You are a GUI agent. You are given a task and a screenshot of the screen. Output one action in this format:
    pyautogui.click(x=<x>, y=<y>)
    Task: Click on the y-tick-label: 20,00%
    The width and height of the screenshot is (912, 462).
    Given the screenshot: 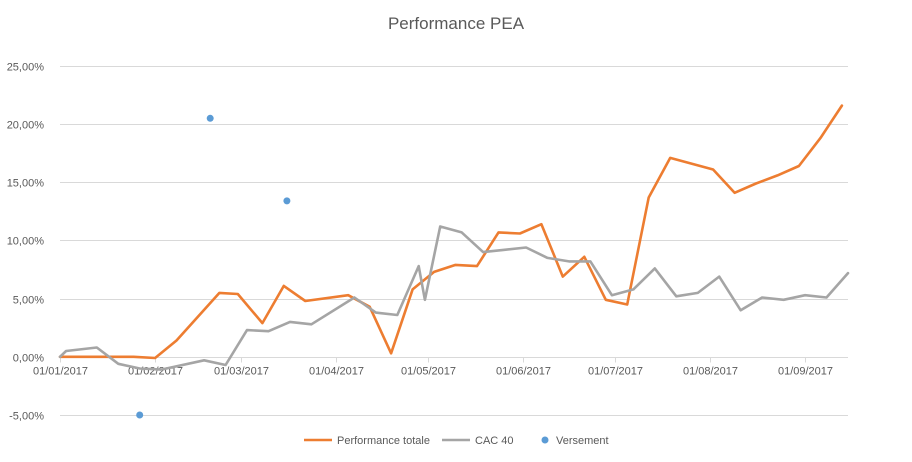 What is the action you would take?
    pyautogui.click(x=26, y=126)
    